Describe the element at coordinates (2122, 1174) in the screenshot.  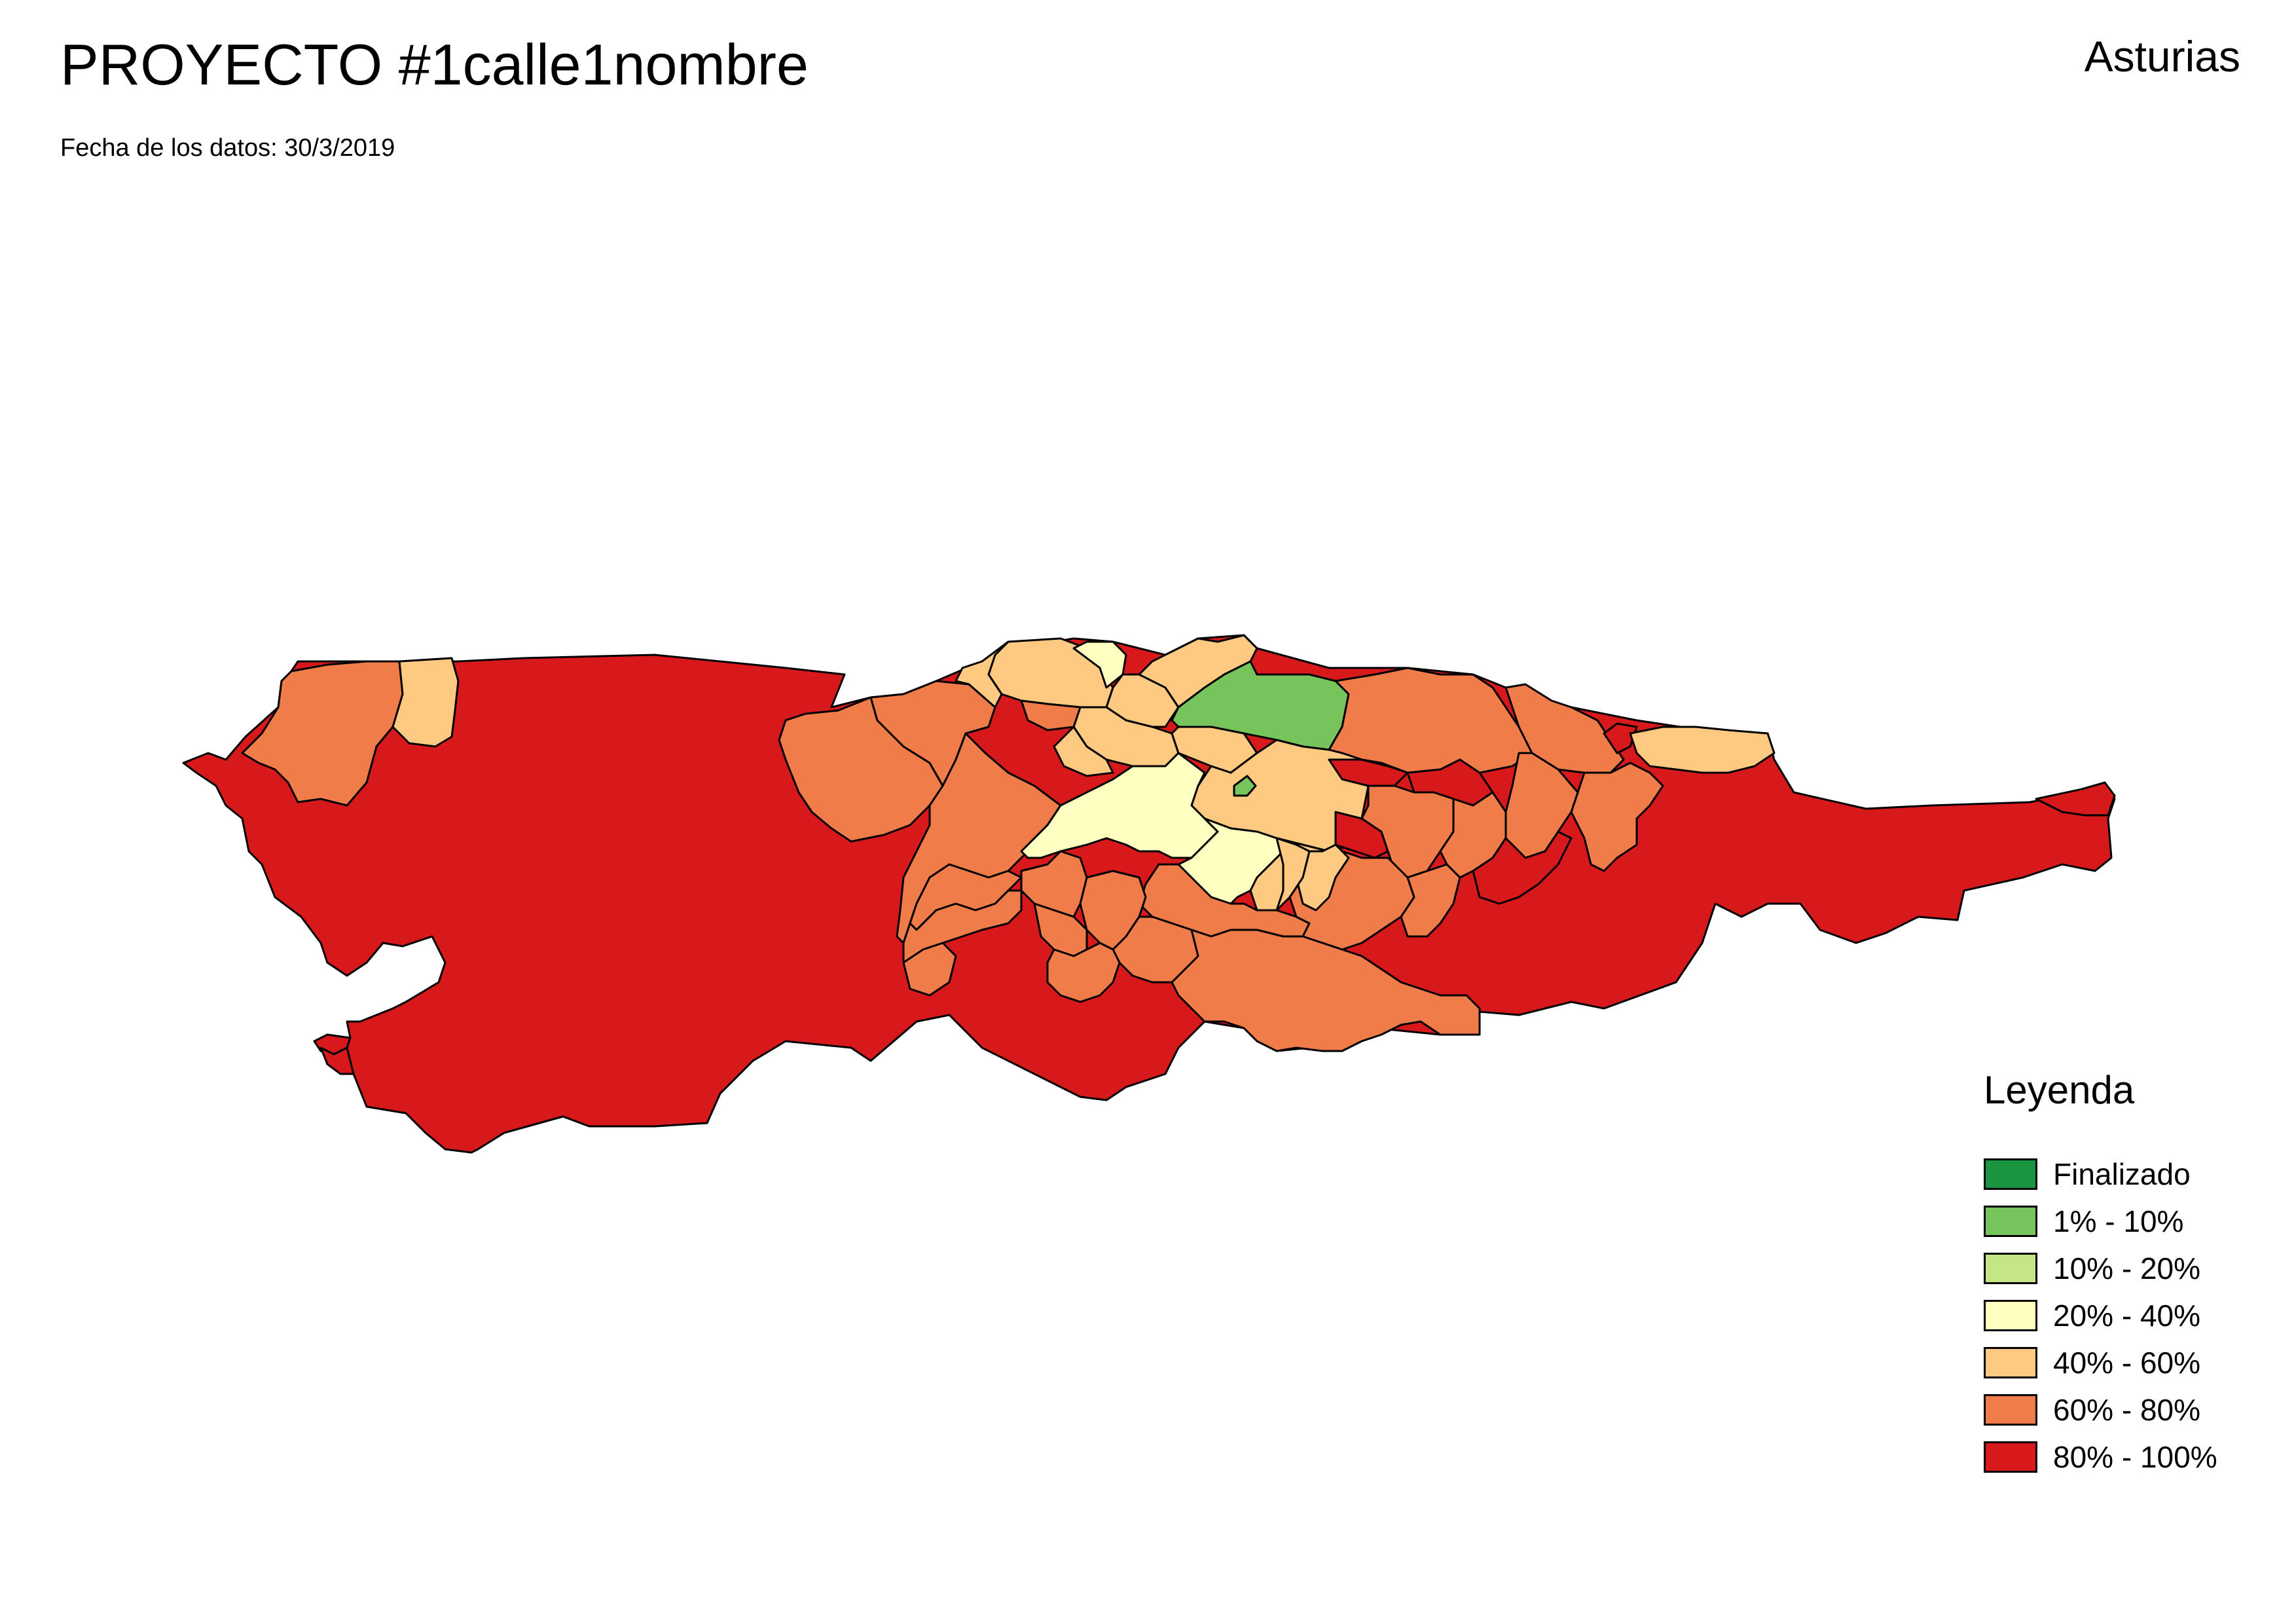
I see `legend-label: Finalizado` at that location.